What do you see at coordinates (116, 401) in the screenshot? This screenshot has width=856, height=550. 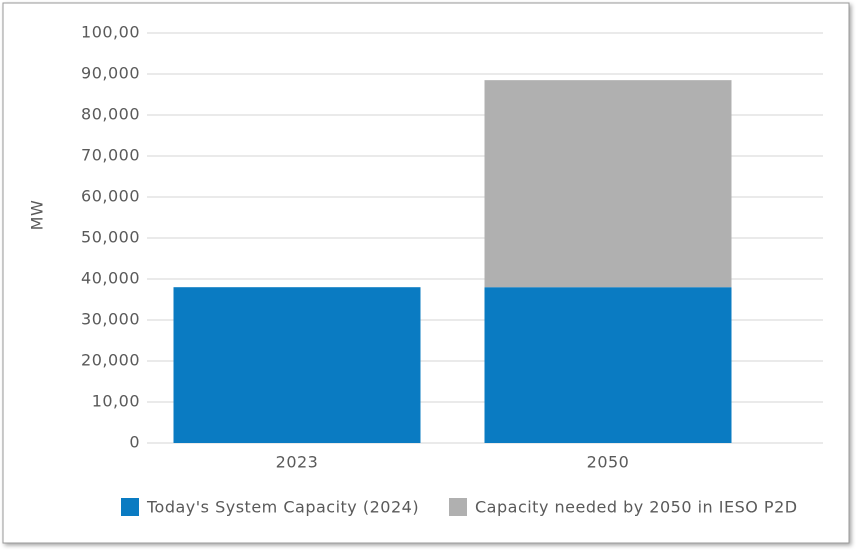 I see `y-tick-label: 10,00` at bounding box center [116, 401].